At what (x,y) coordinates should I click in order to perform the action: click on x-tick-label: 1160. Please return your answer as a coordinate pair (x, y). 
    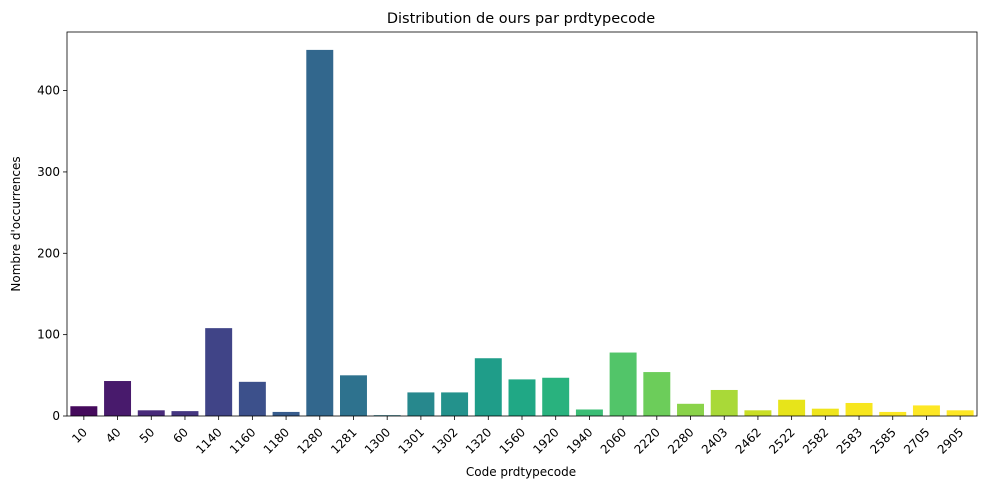
    Looking at the image, I should click on (242, 440).